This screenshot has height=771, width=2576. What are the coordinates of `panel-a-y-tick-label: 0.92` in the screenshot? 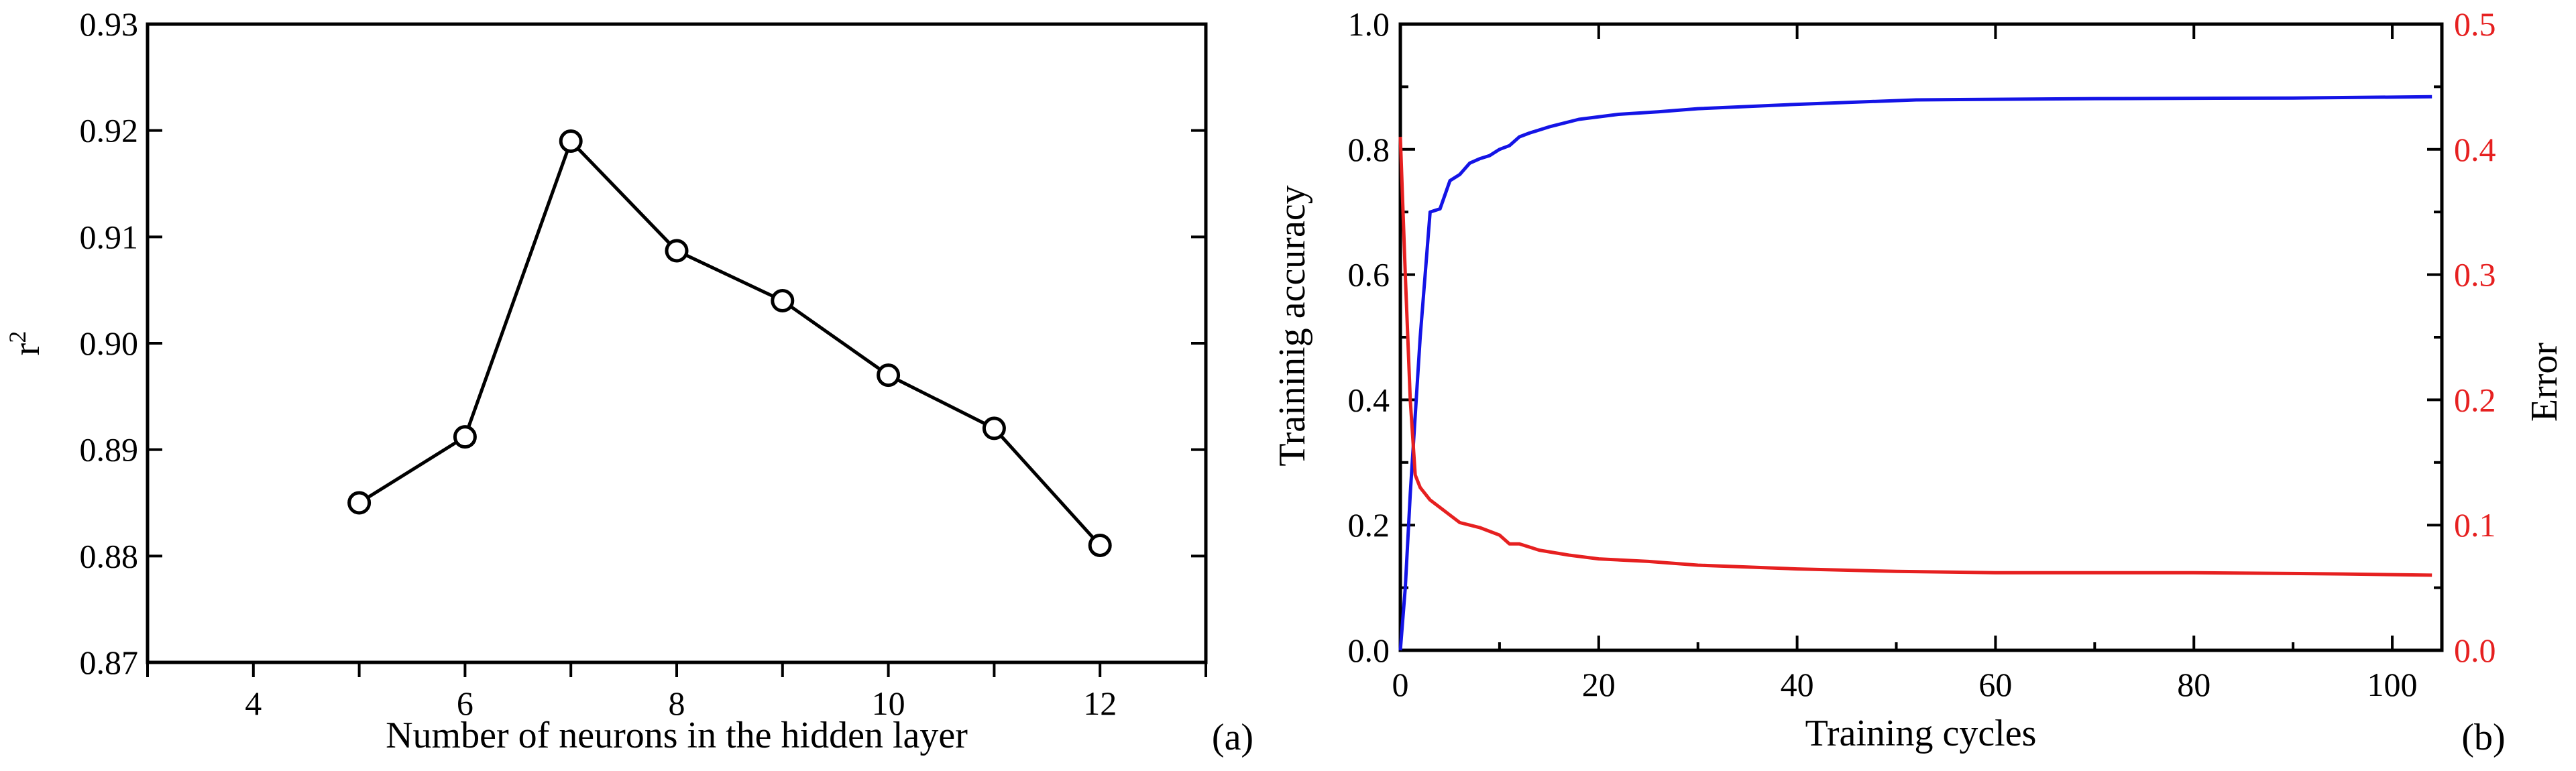 It's located at (109, 131).